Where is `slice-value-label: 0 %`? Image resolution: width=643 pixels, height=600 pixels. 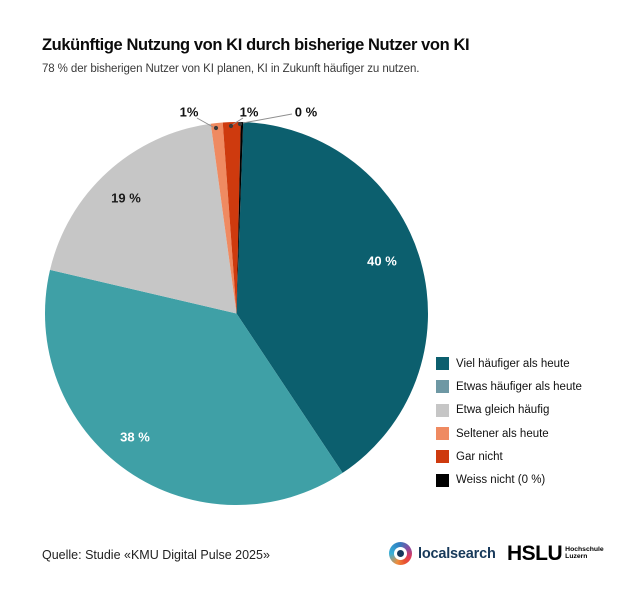
slice-value-label: 0 % is located at coordinates (306, 112).